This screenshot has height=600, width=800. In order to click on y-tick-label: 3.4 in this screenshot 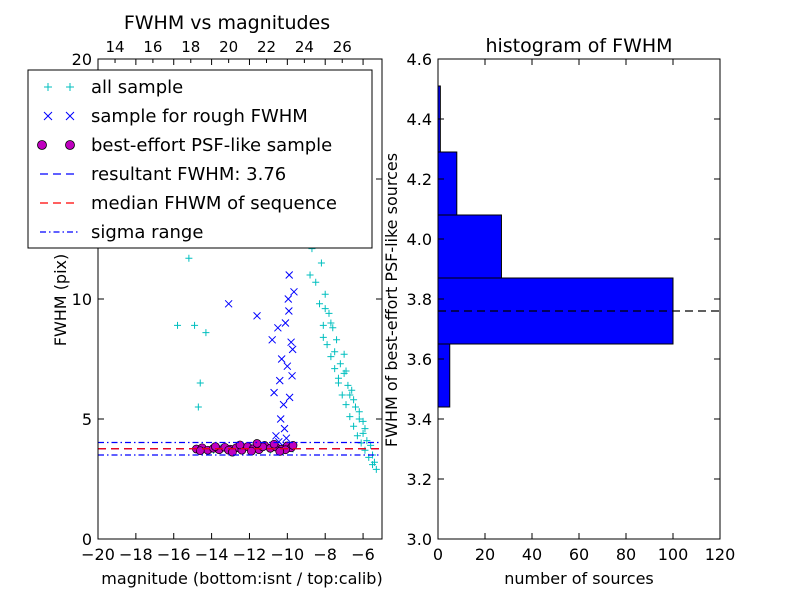, I will do `click(419, 419)`.